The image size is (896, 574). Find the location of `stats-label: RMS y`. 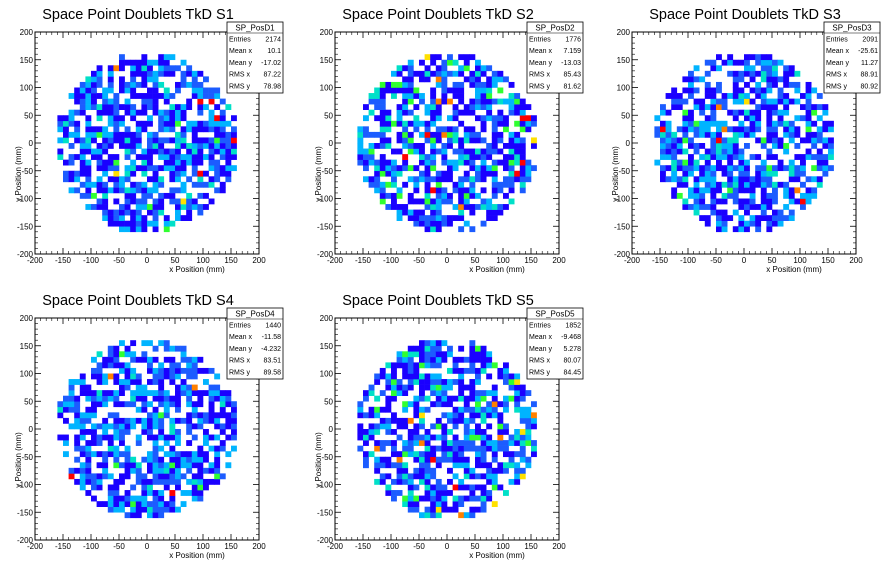

stats-label: RMS y is located at coordinates (240, 373).